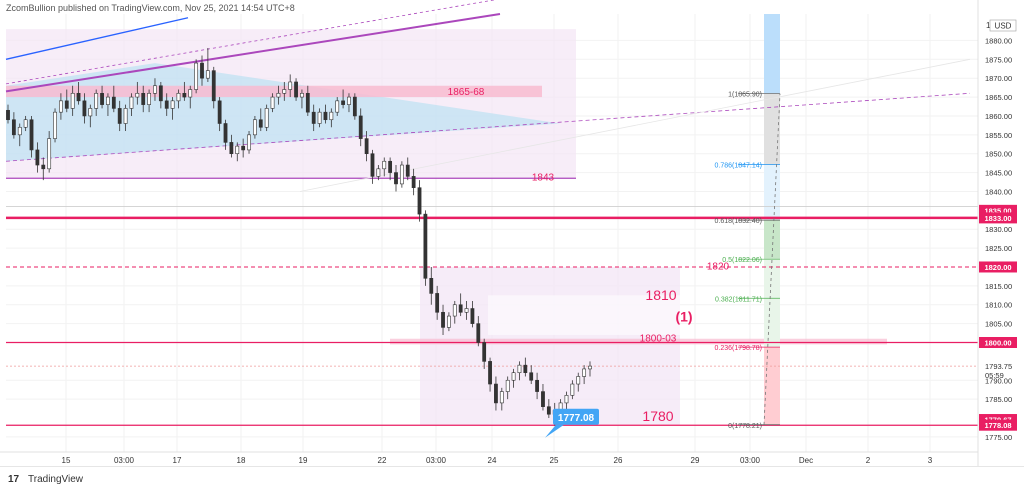 This screenshot has width=1024, height=491. I want to click on x-tick-label: 2, so click(868, 460).